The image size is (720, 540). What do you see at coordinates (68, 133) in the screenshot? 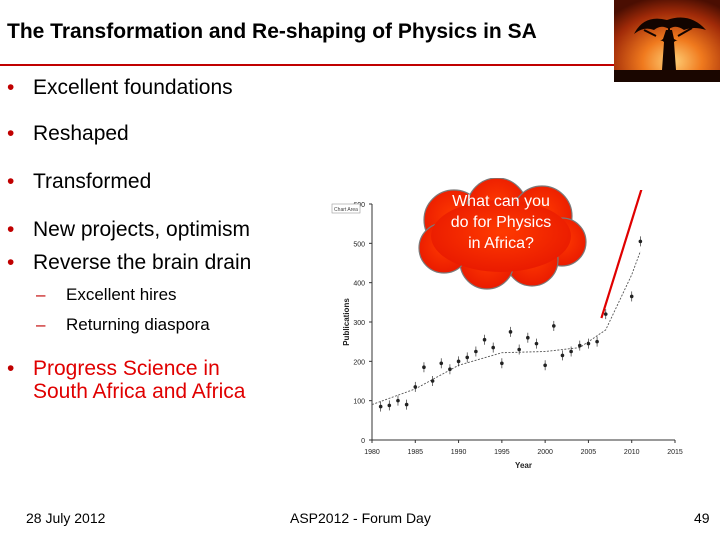
I see `bullet-reshaped: • Reshaped` at bounding box center [68, 133].